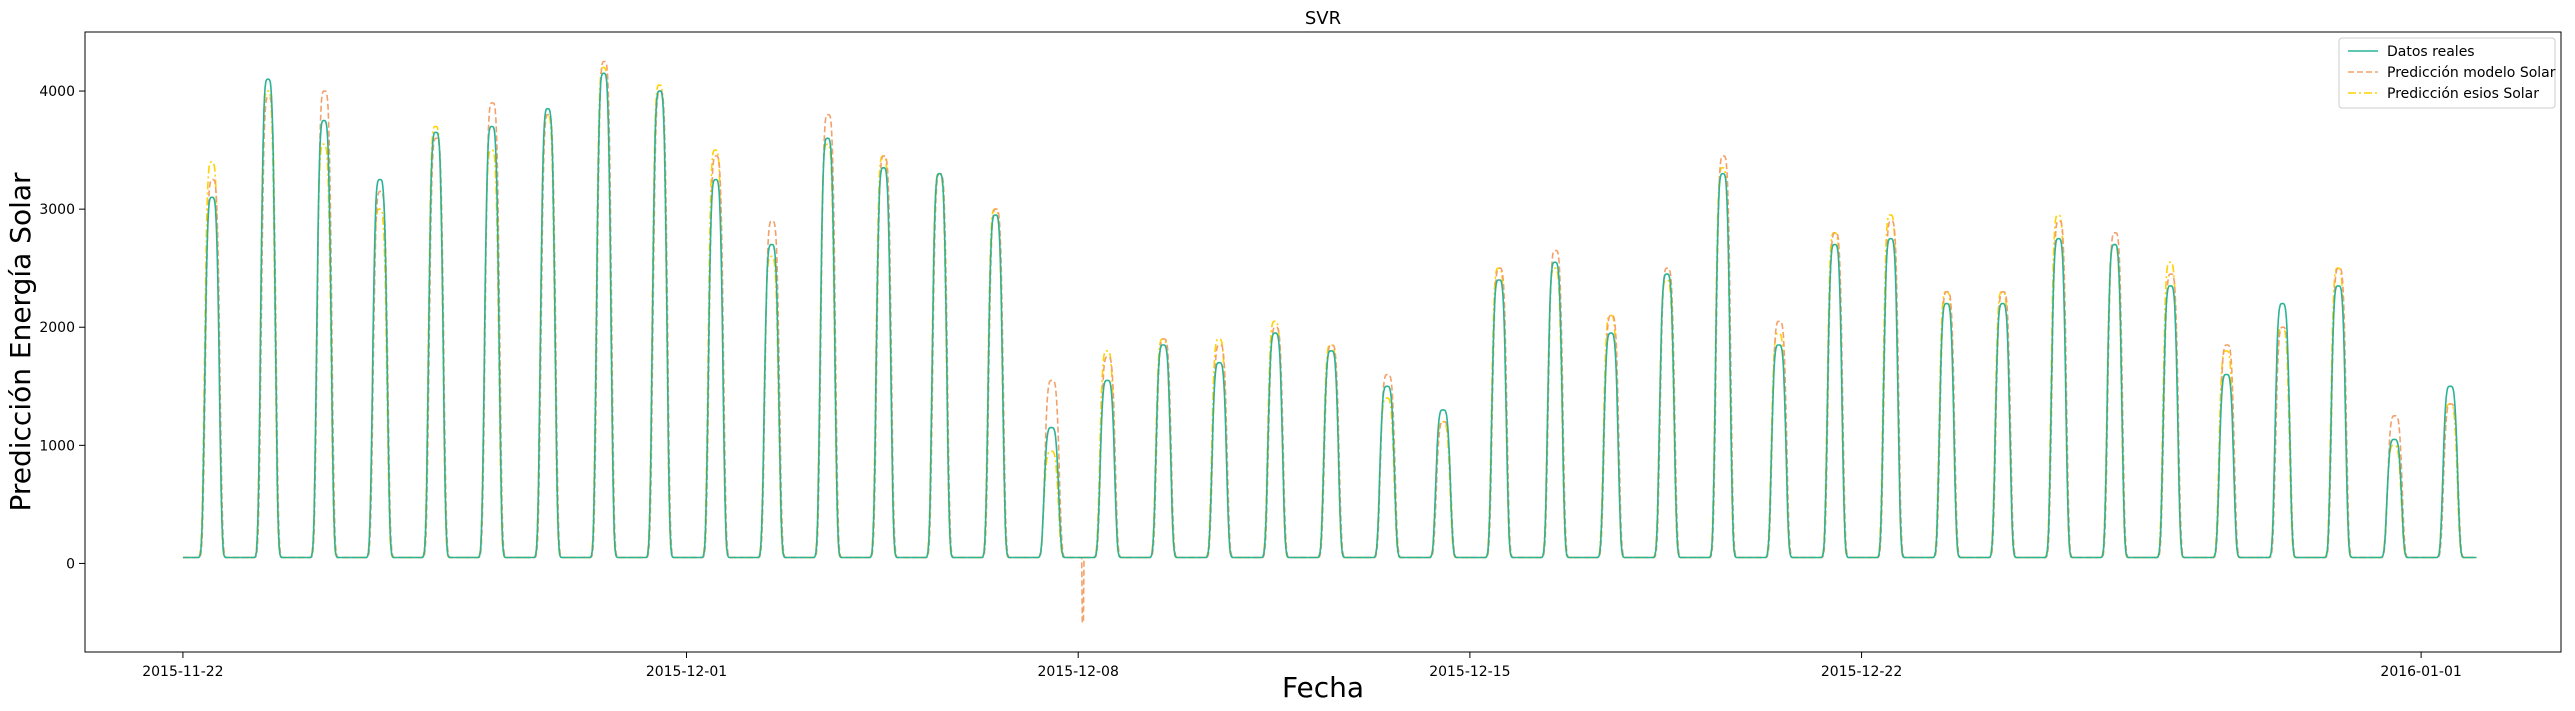 This screenshot has width=2575, height=711. I want to click on legend-label-model: Predicción modelo Solar, so click(2471, 73).